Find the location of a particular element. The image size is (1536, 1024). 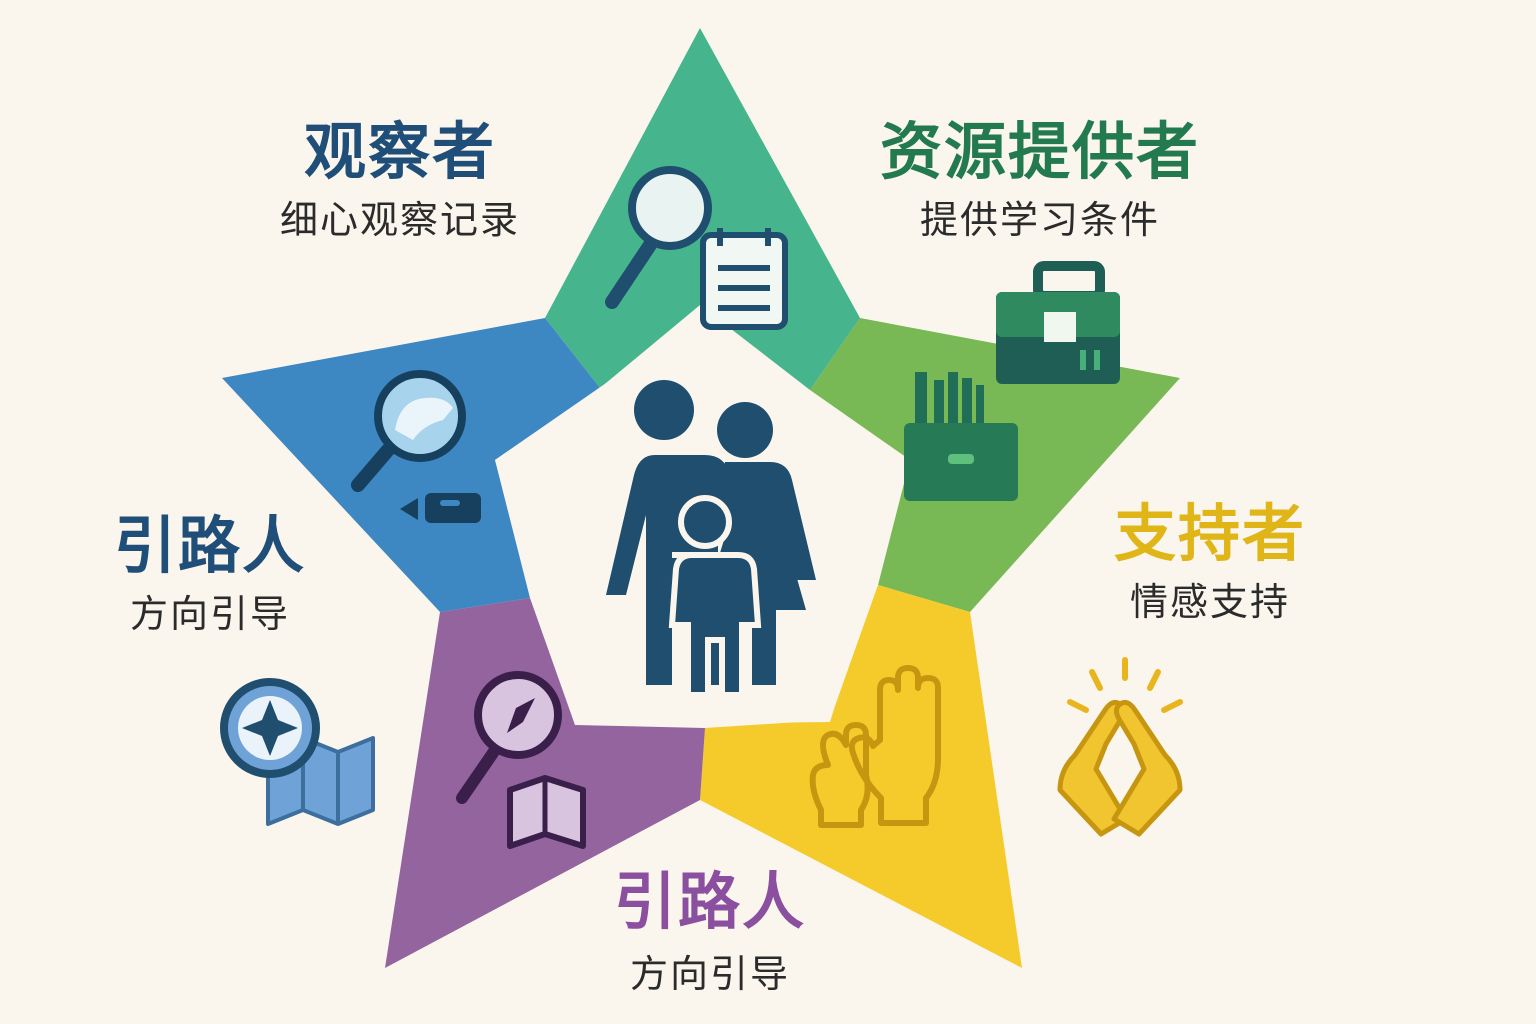

magnifier-pencil-icon is located at coordinates (416, 446).